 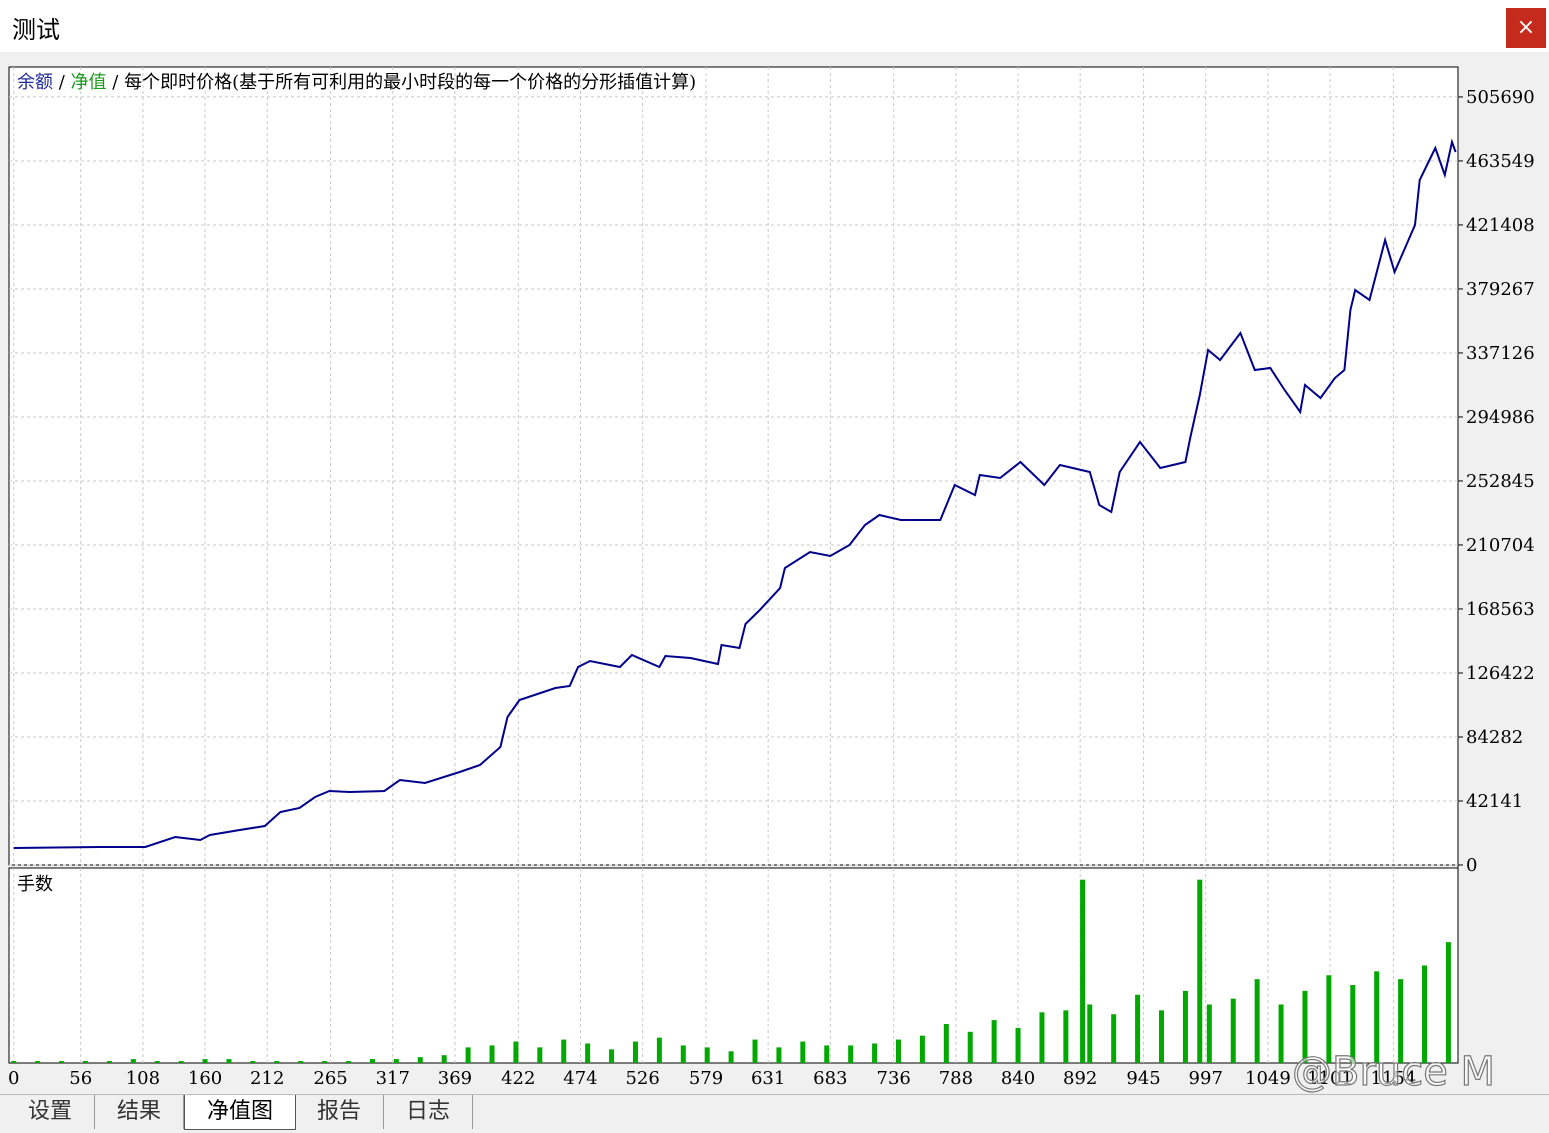 I want to click on y-tick-label: 421408, so click(x=1500, y=225).